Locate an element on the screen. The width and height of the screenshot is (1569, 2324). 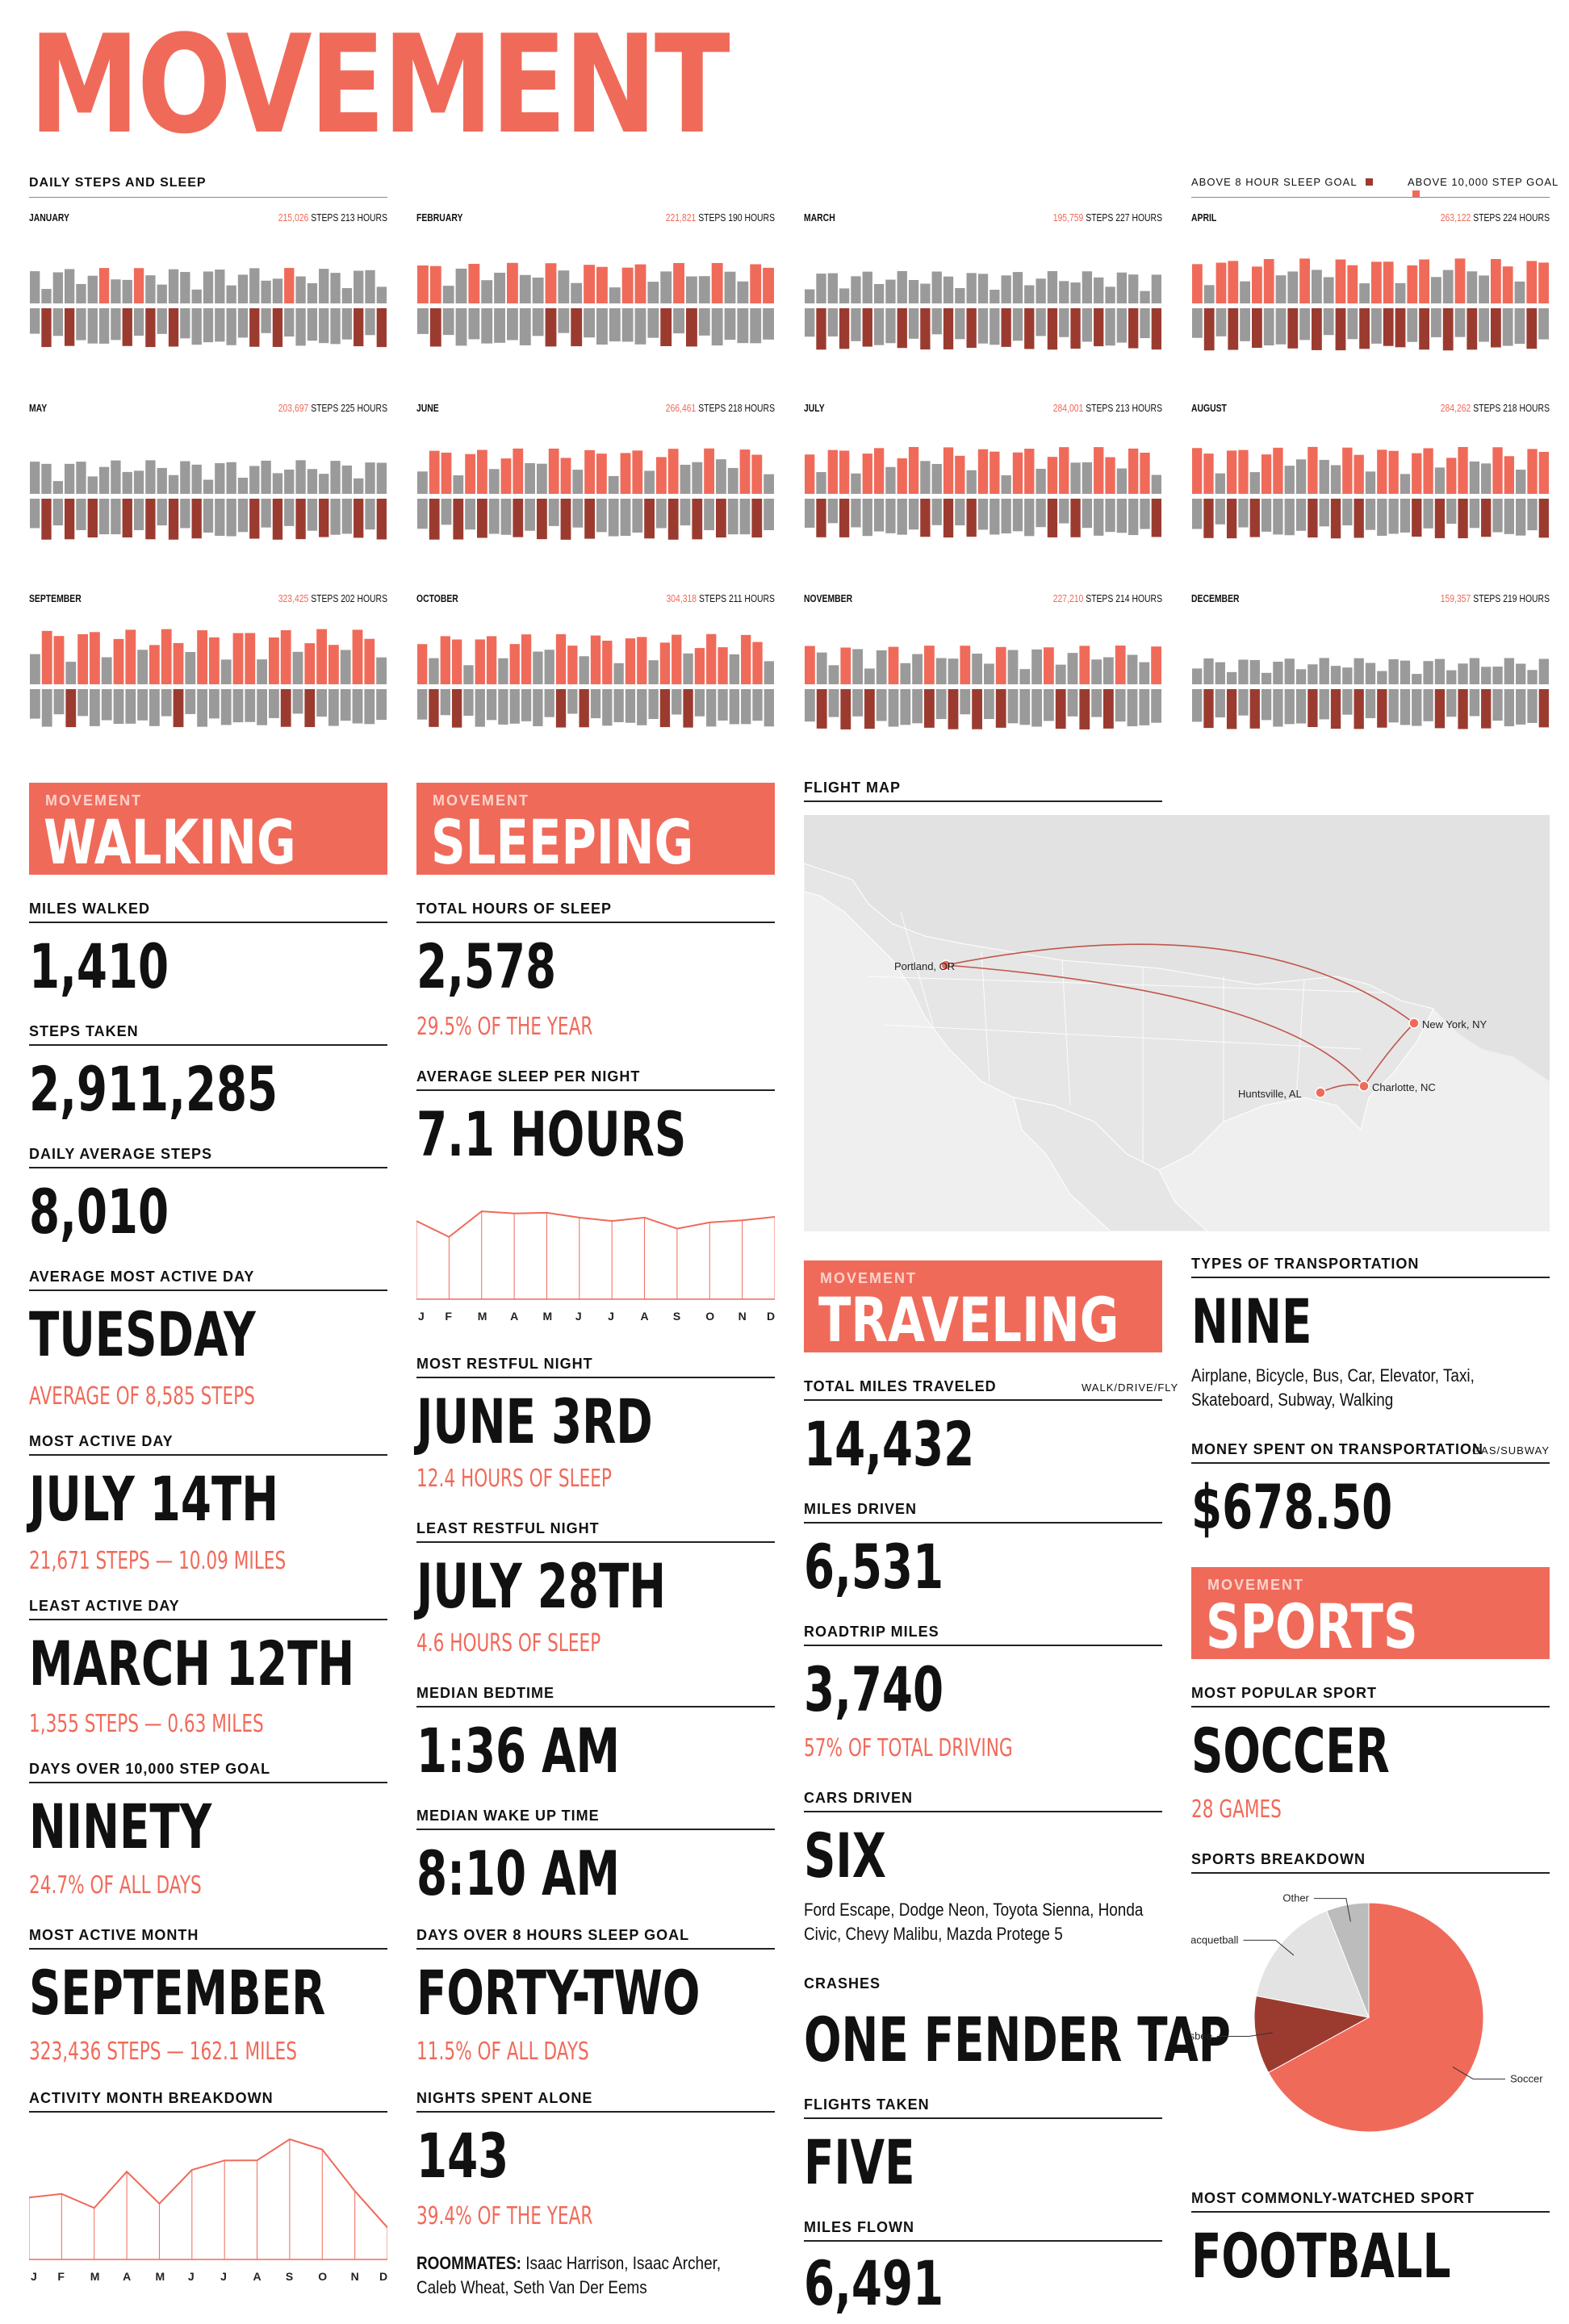
route-portland-charlotte is located at coordinates (1155, 1025).